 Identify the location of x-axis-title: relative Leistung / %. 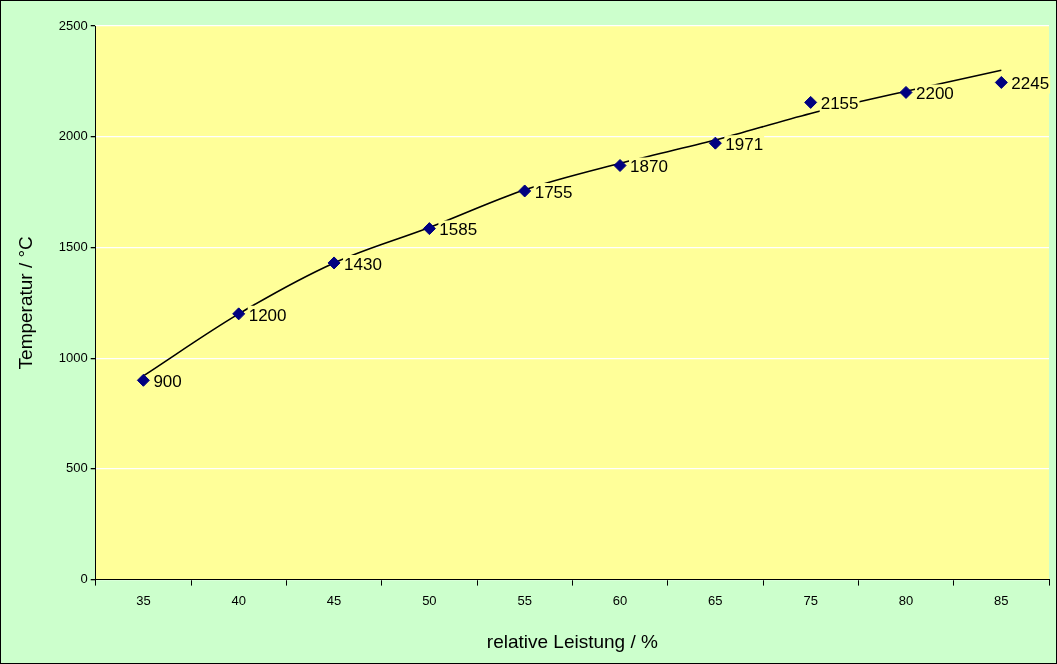
(572, 641).